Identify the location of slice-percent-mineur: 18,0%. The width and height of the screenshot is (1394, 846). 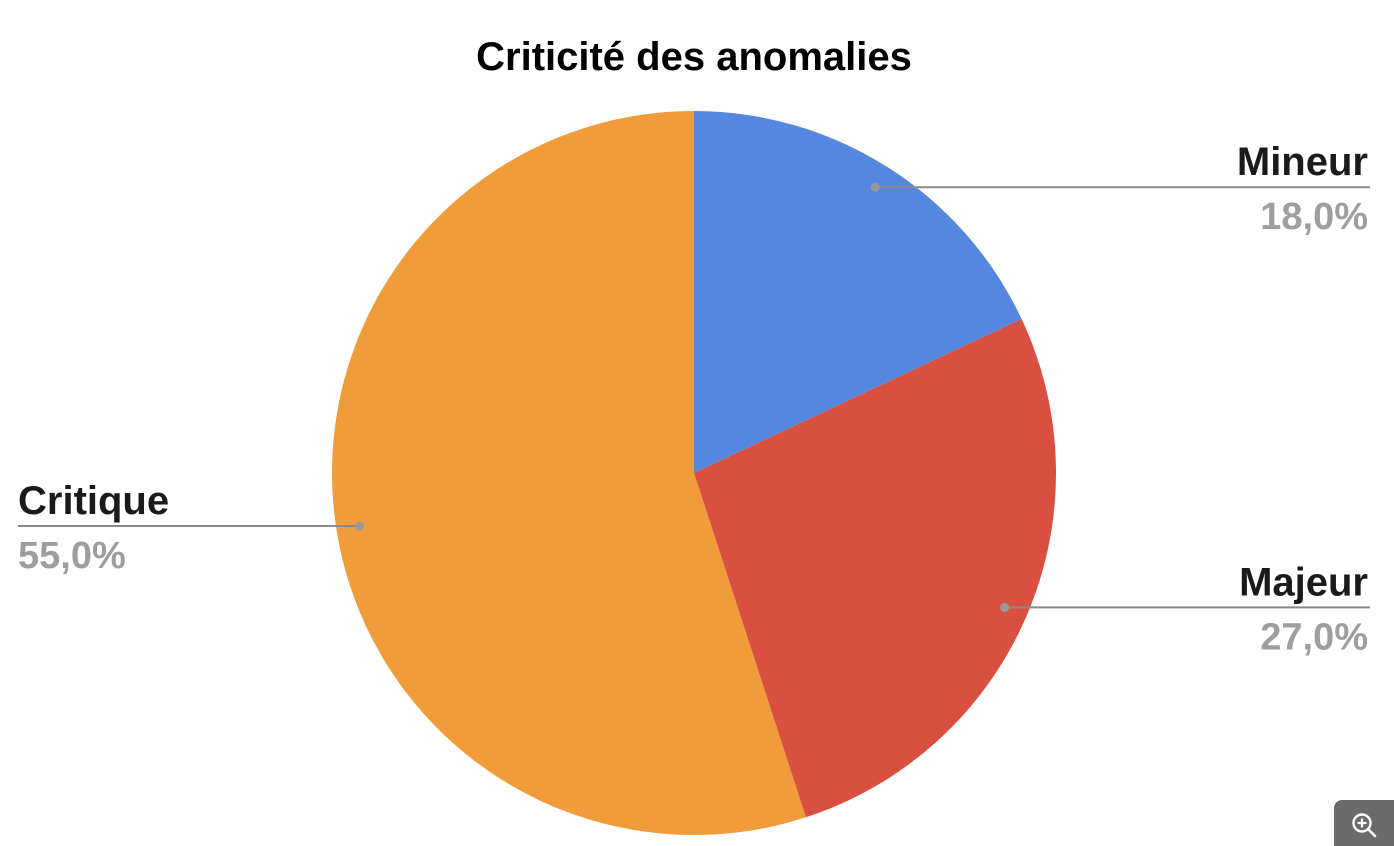
(1314, 217).